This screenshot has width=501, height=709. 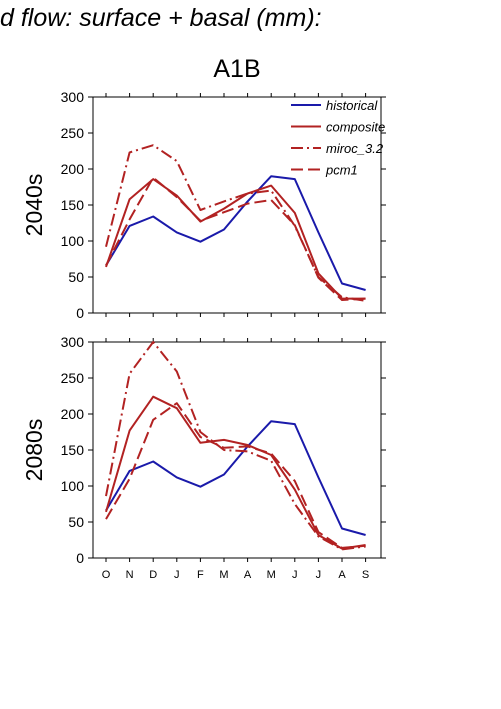 I want to click on series-line-pcm1-2040s, so click(x=235, y=238).